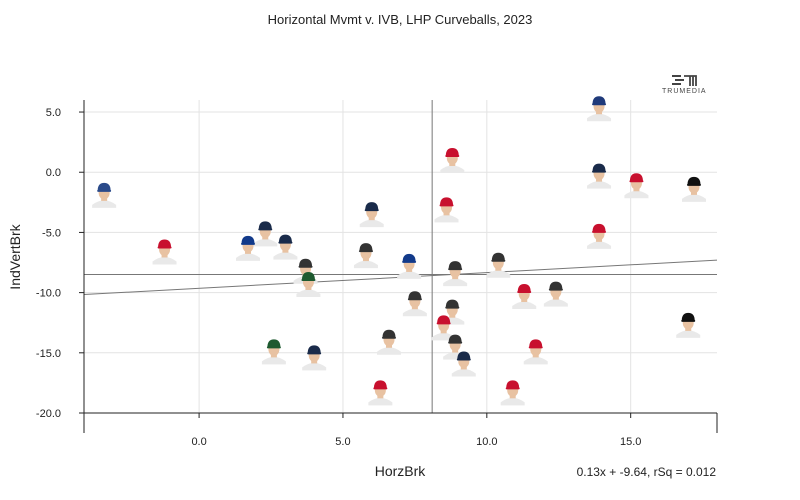 Image resolution: width=800 pixels, height=500 pixels. Describe the element at coordinates (53, 113) in the screenshot. I see `y-tick-label: 5.0` at that location.